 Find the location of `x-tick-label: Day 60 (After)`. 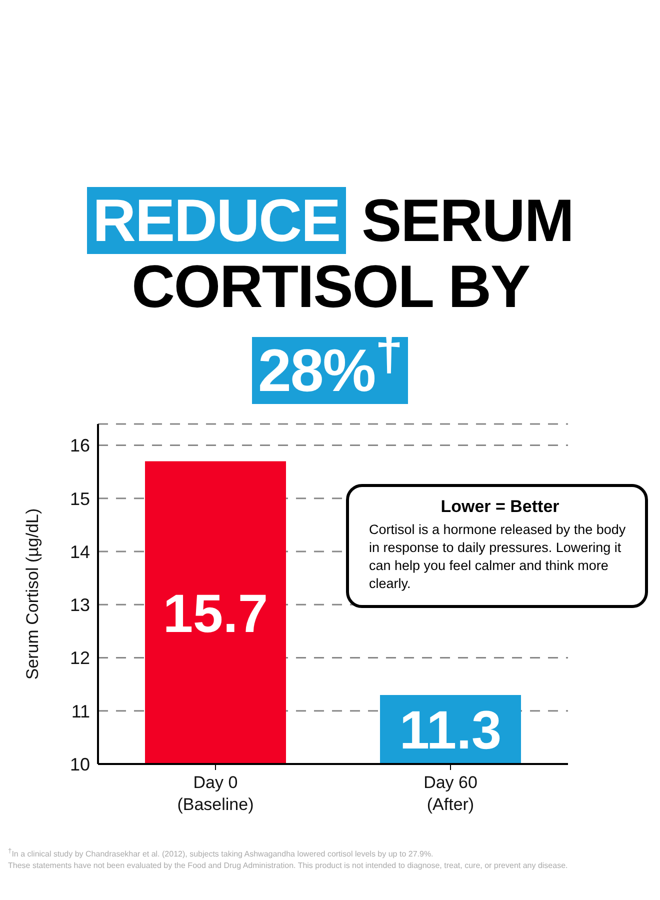

x-tick-label: Day 60 (After) is located at coordinates (451, 793).